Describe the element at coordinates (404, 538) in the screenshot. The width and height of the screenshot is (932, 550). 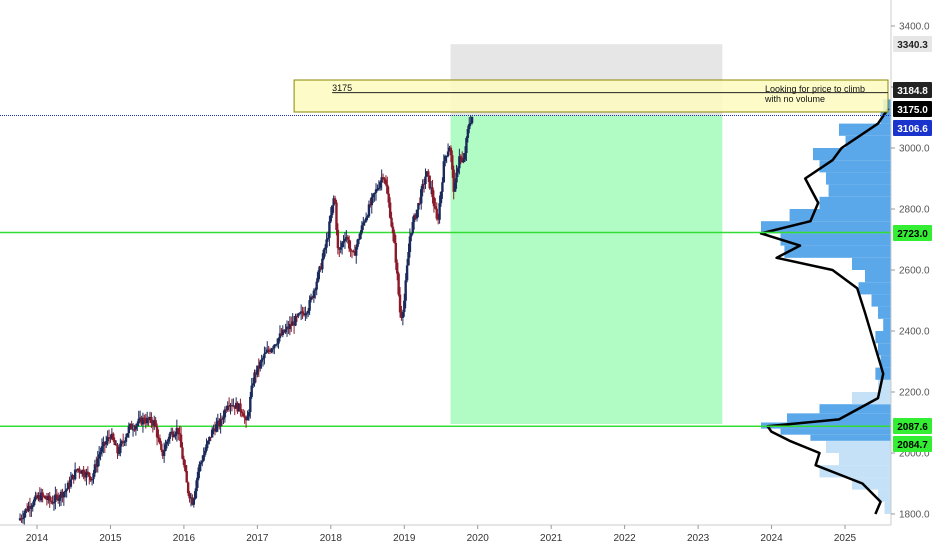
I see `x-tick-label: 2019` at that location.